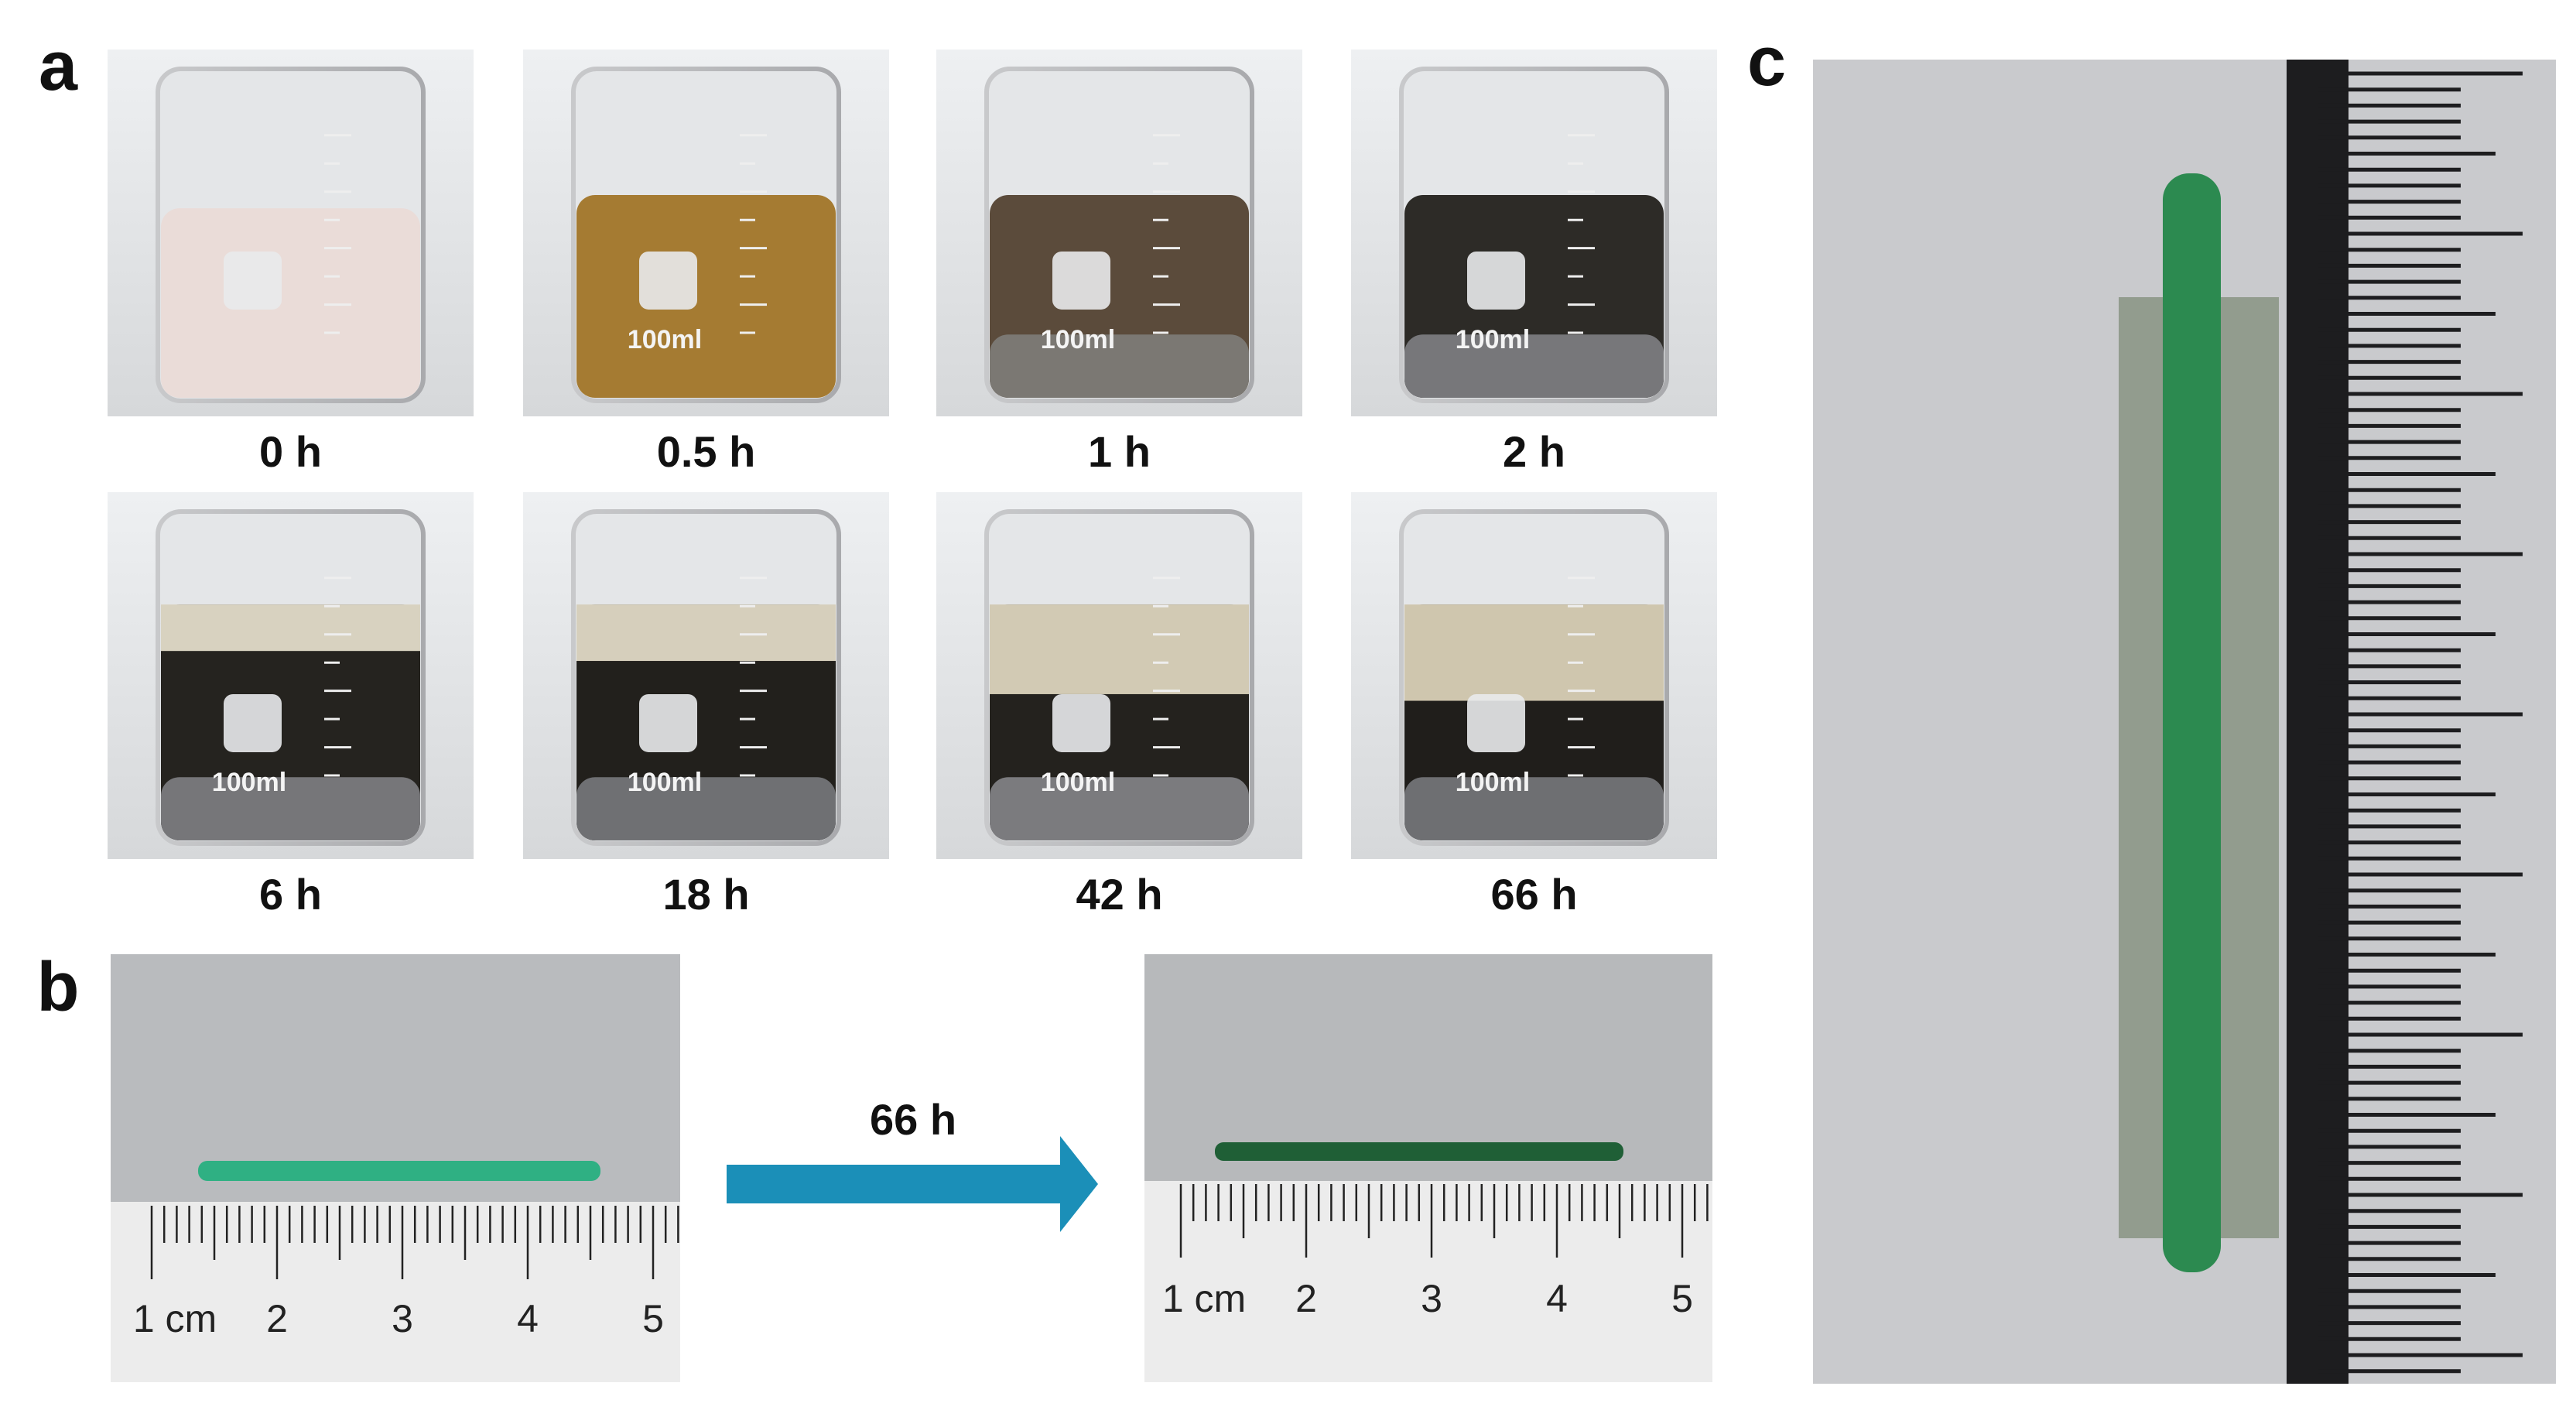  Describe the element at coordinates (707, 451) in the screenshot. I see `time-label: 0.5 h` at that location.